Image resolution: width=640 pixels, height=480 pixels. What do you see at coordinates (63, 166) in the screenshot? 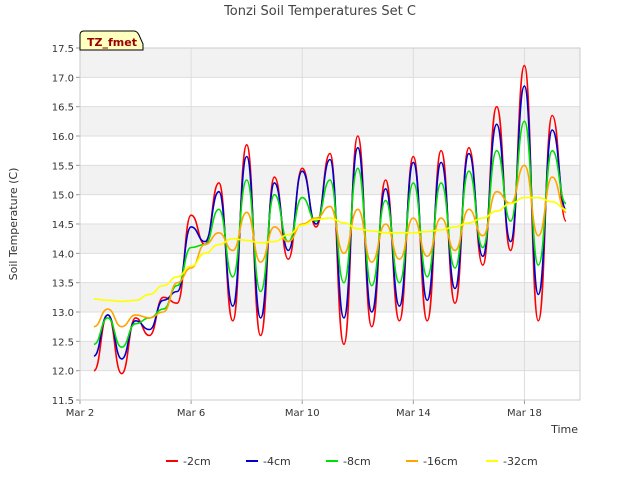
I see `y-tick-label: 15.5` at bounding box center [63, 166].